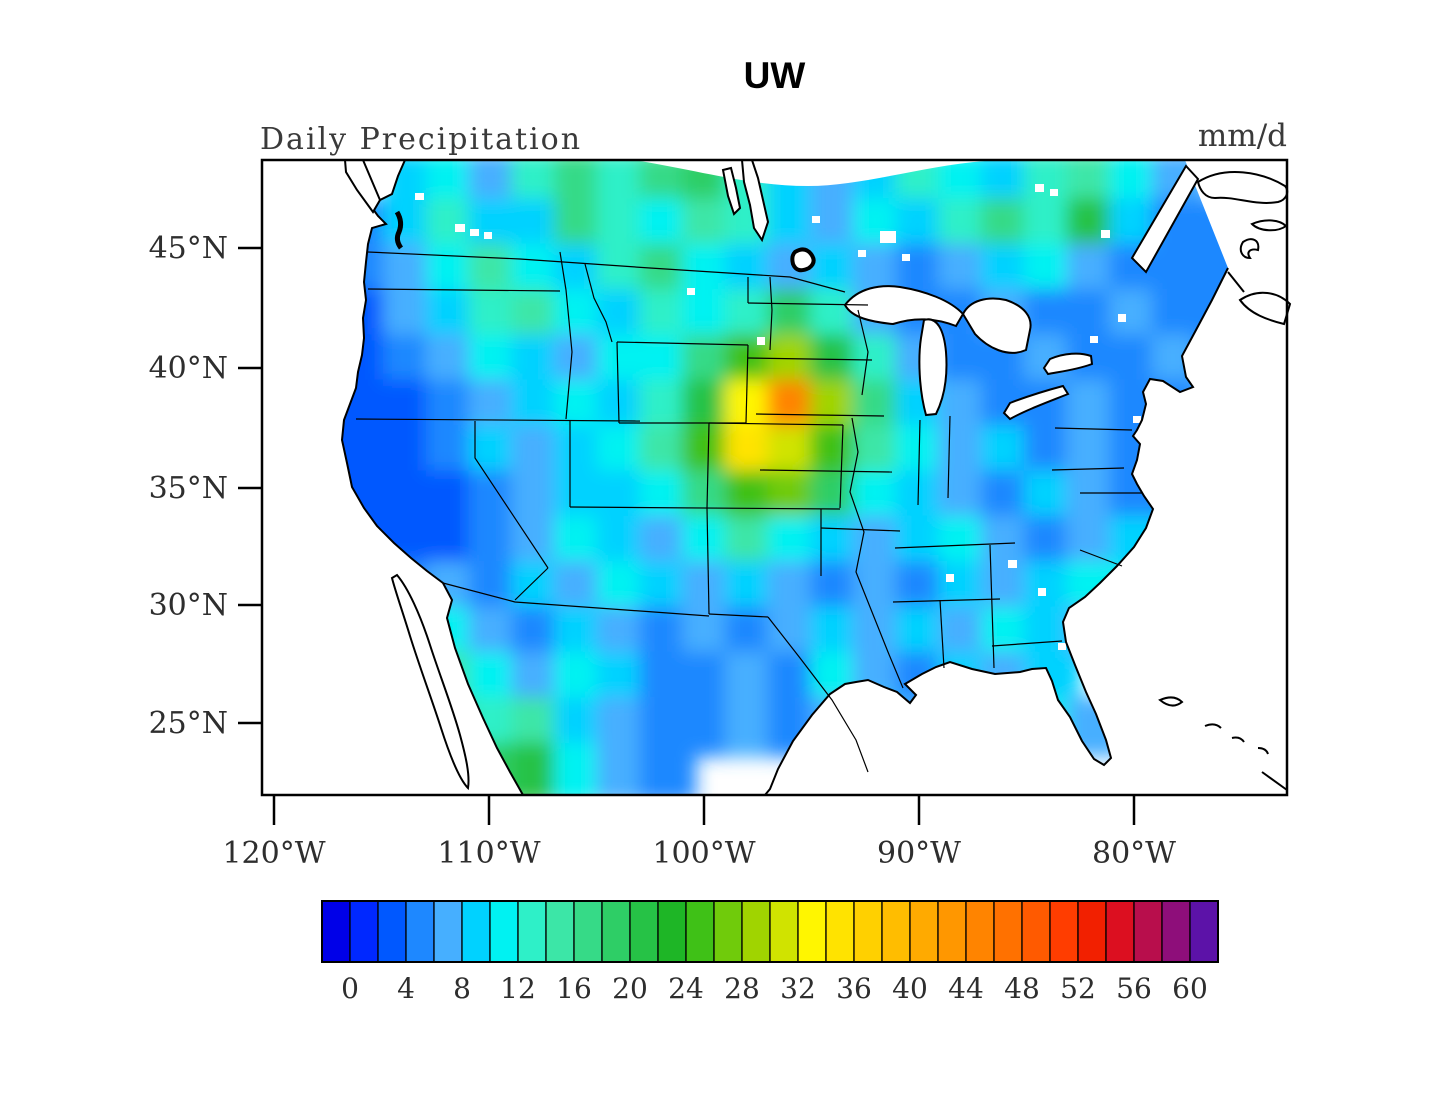  What do you see at coordinates (742, 988) in the screenshot?
I see `colorbar-tick-label: 28` at bounding box center [742, 988].